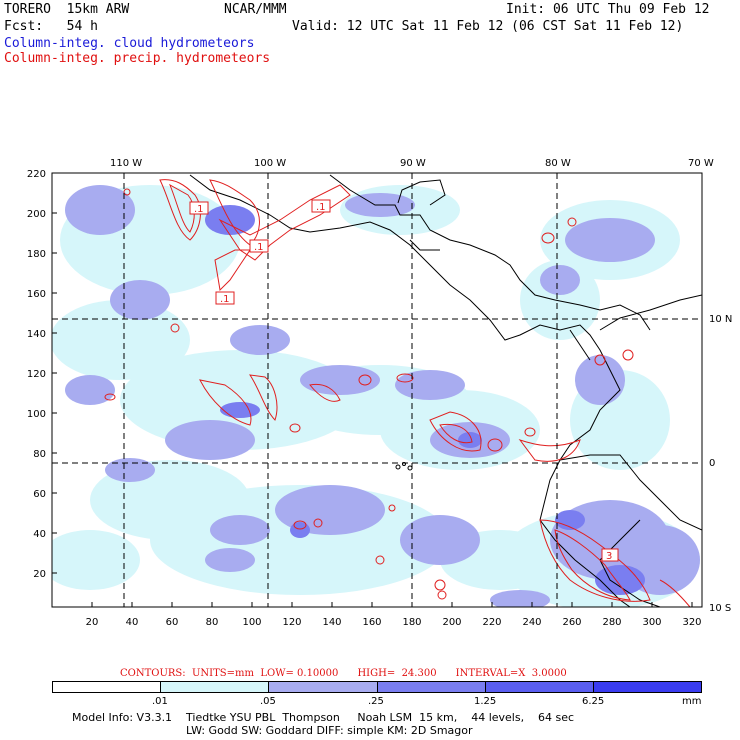  I want to click on colorbar-label: .25, so click(376, 701).